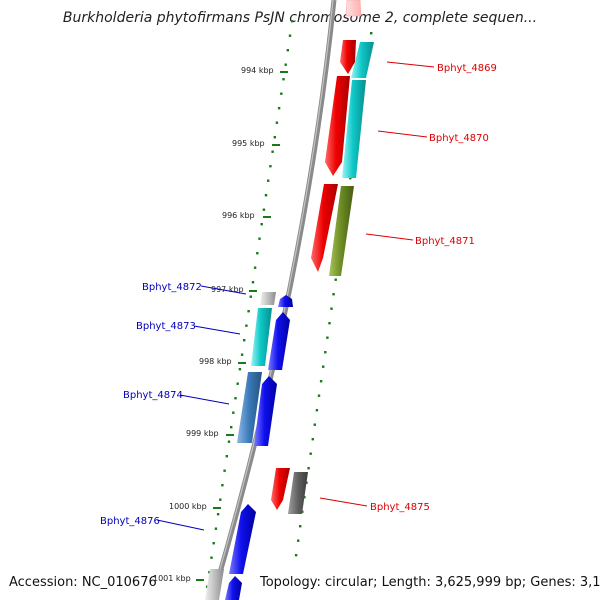  I want to click on gene-bphyt-4869-cyan, so click(362, 60).